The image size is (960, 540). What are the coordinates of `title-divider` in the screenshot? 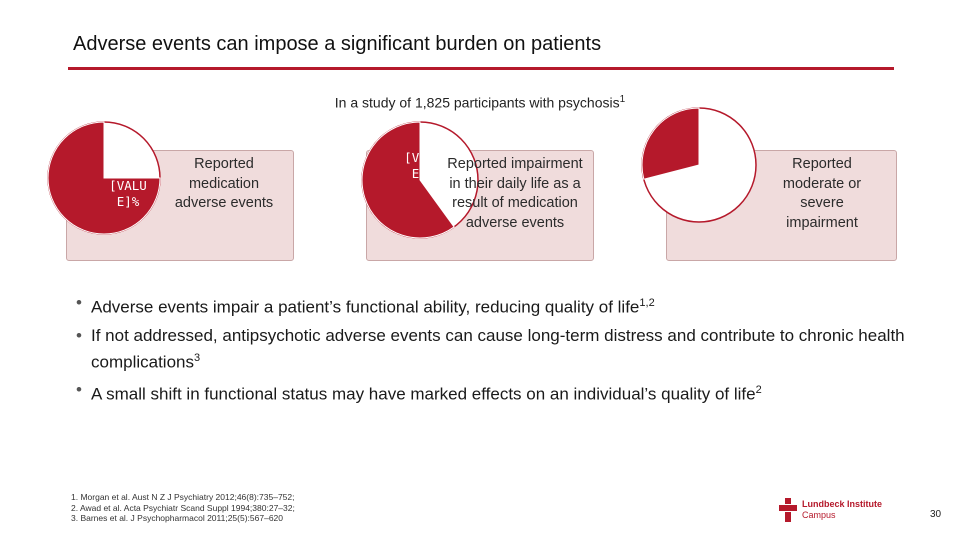 It's located at (481, 68).